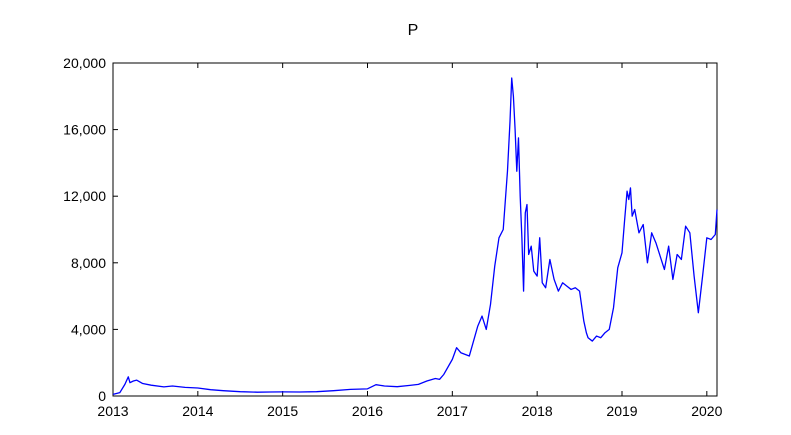 This screenshot has width=791, height=435. I want to click on x-tick-label: 2018, so click(537, 411).